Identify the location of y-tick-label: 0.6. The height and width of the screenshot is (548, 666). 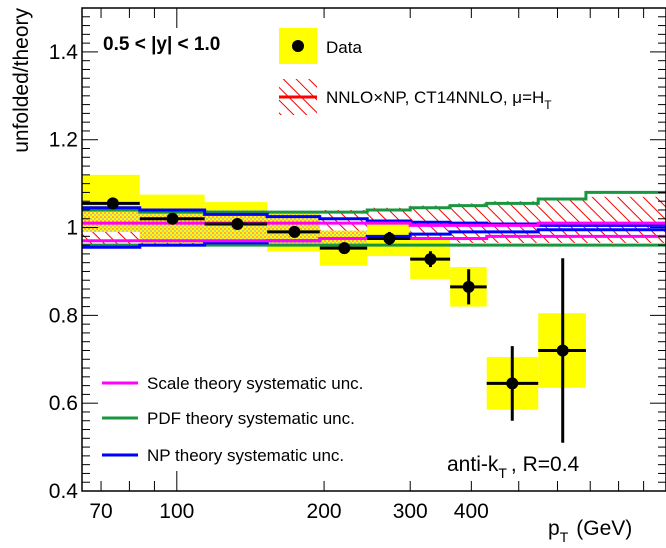
(63, 403).